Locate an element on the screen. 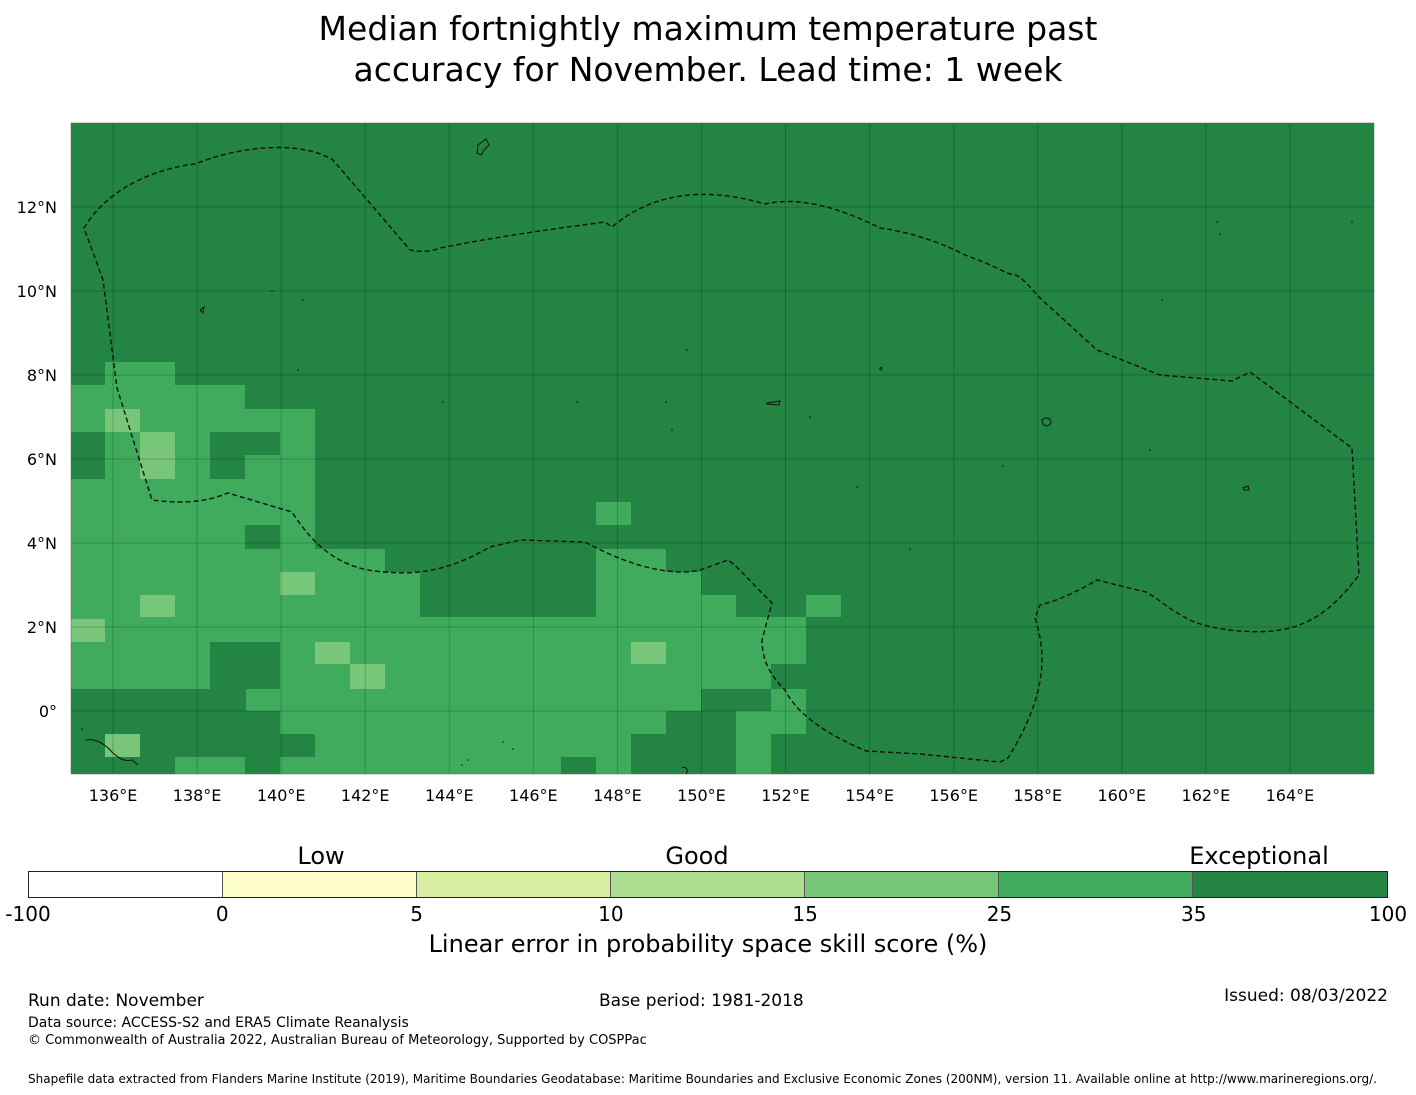 The height and width of the screenshot is (1095, 1416). category-good: Good is located at coordinates (697, 856).